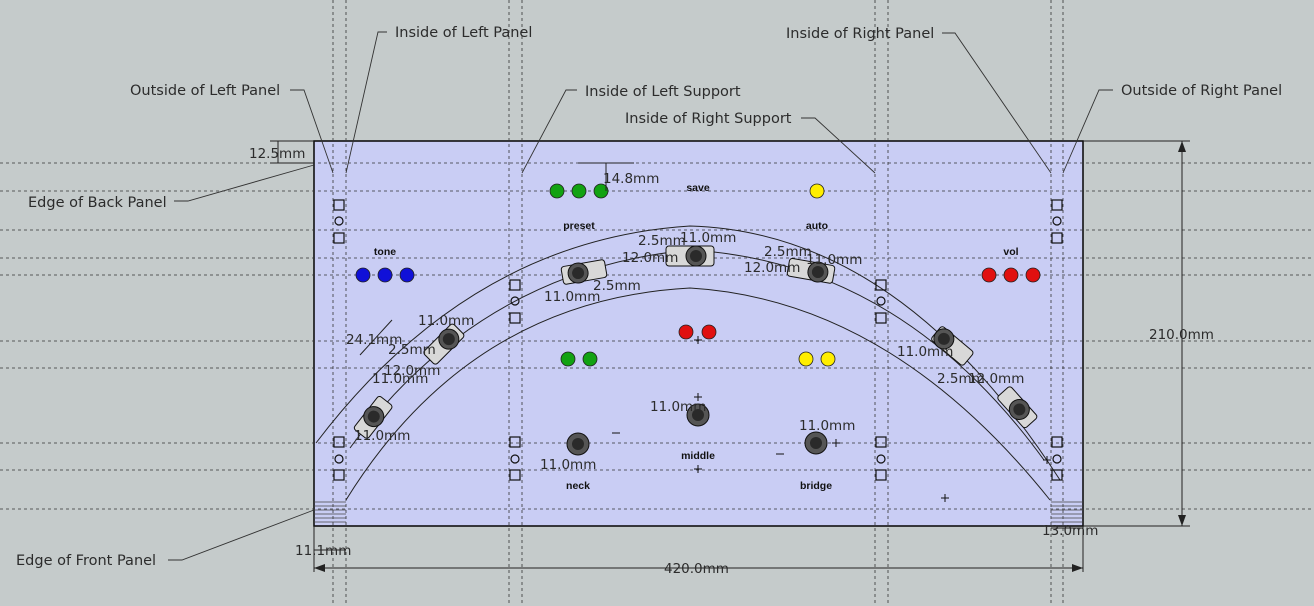 The image size is (1314, 606). I want to click on dim-front-left: 11.1mm, so click(323, 551).